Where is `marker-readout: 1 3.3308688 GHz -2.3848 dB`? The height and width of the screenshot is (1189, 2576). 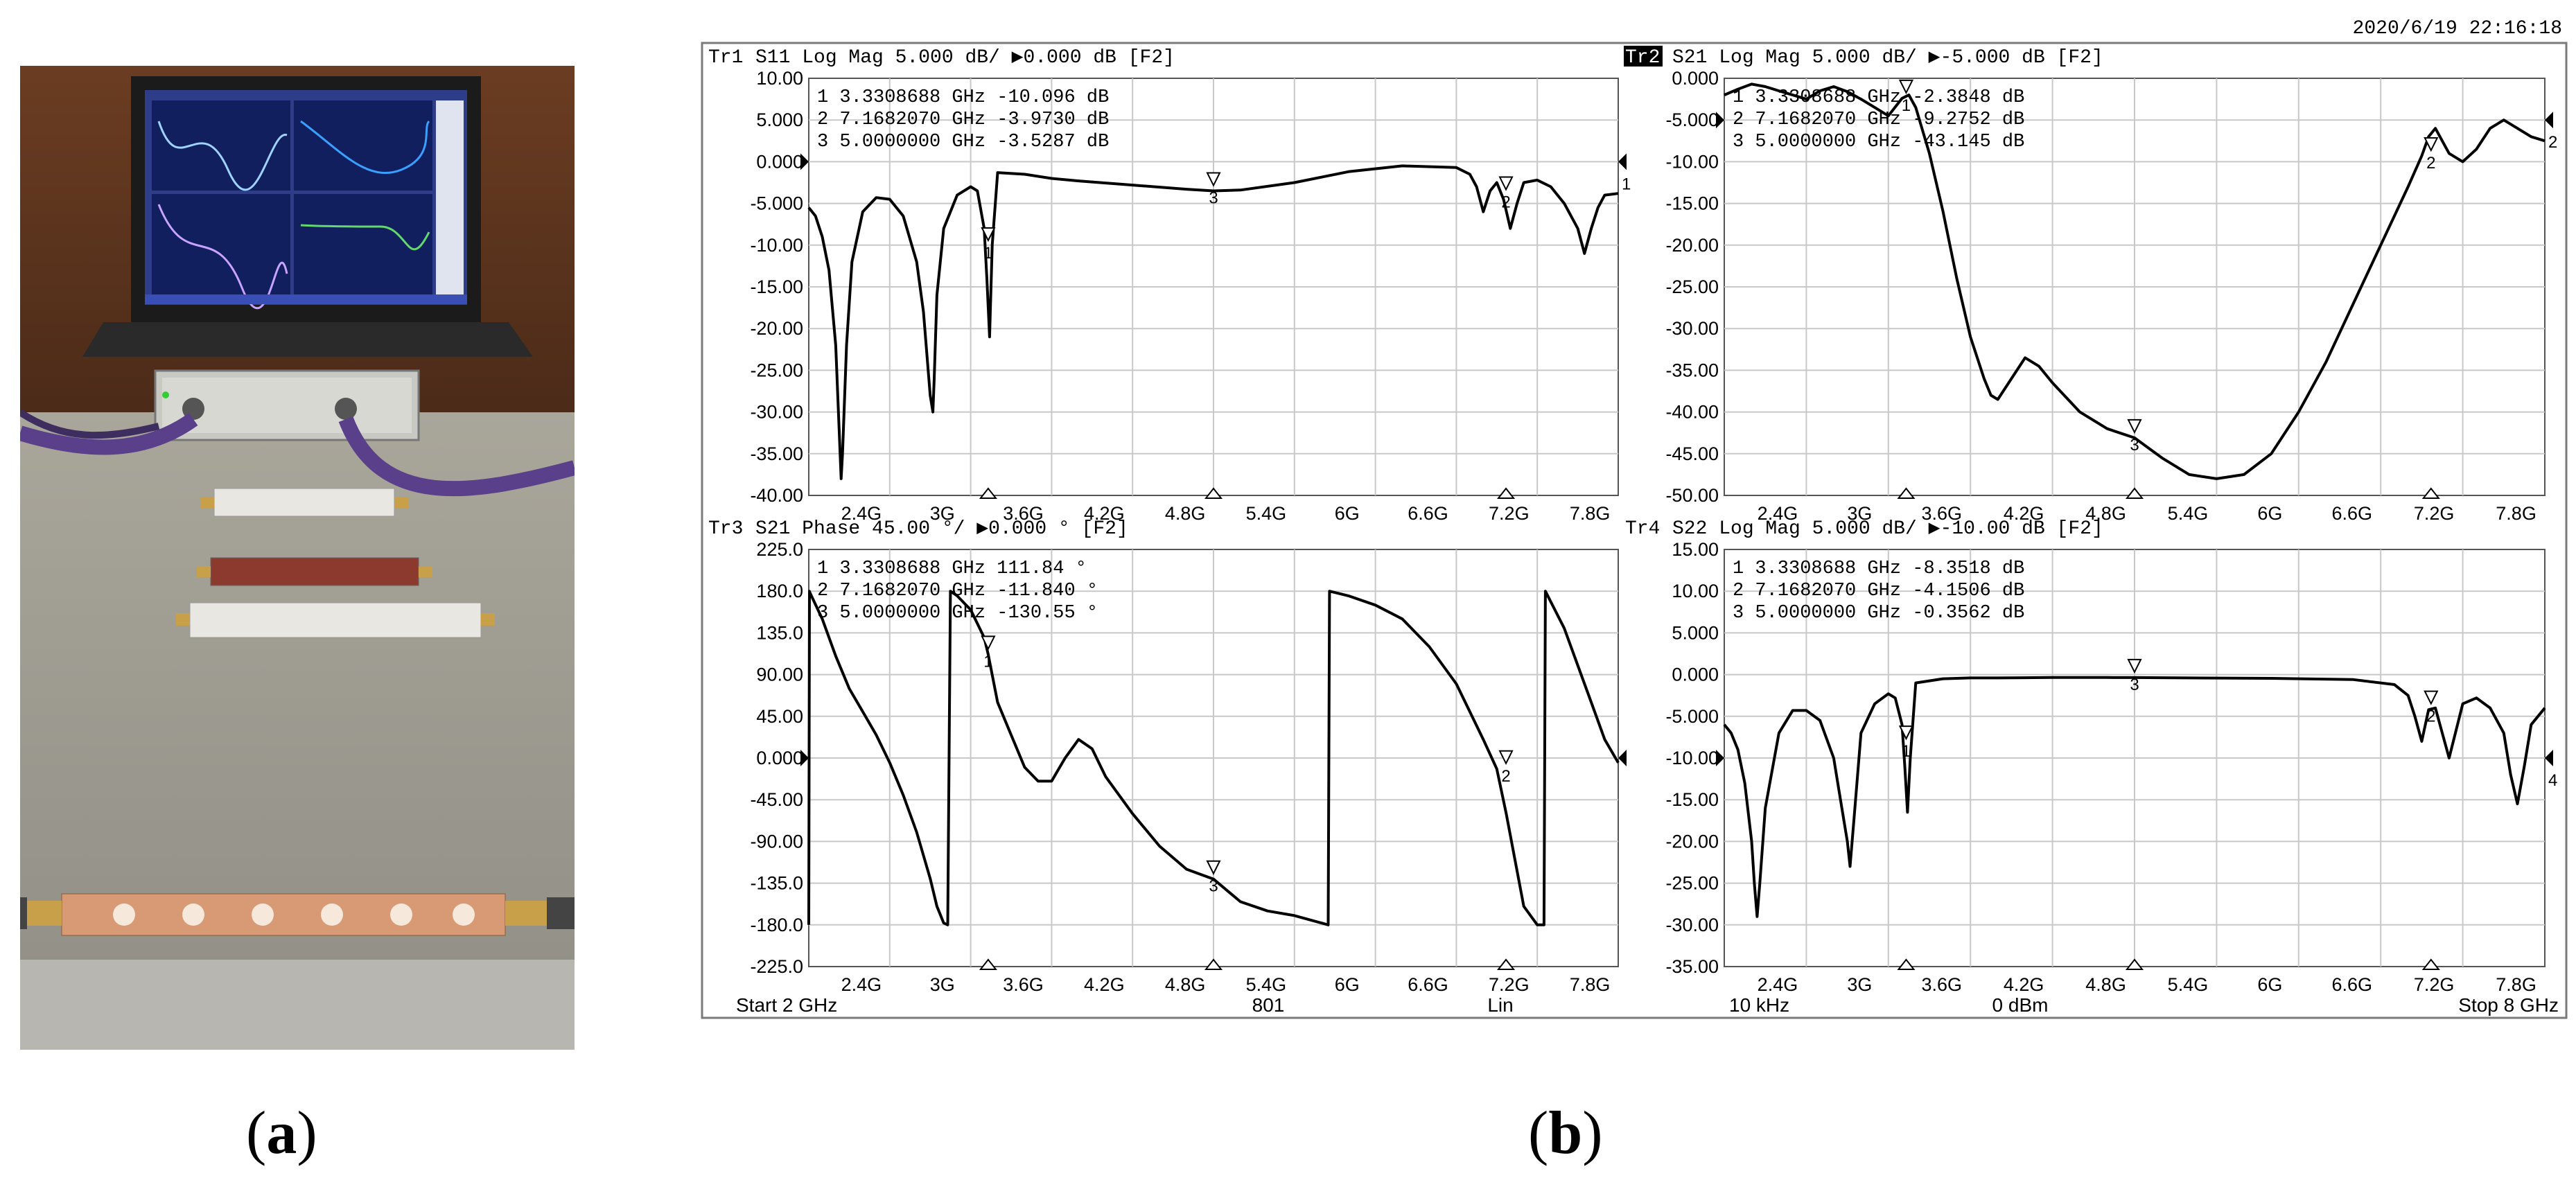
marker-readout: 1 3.3308688 GHz -2.3848 dB is located at coordinates (1878, 97).